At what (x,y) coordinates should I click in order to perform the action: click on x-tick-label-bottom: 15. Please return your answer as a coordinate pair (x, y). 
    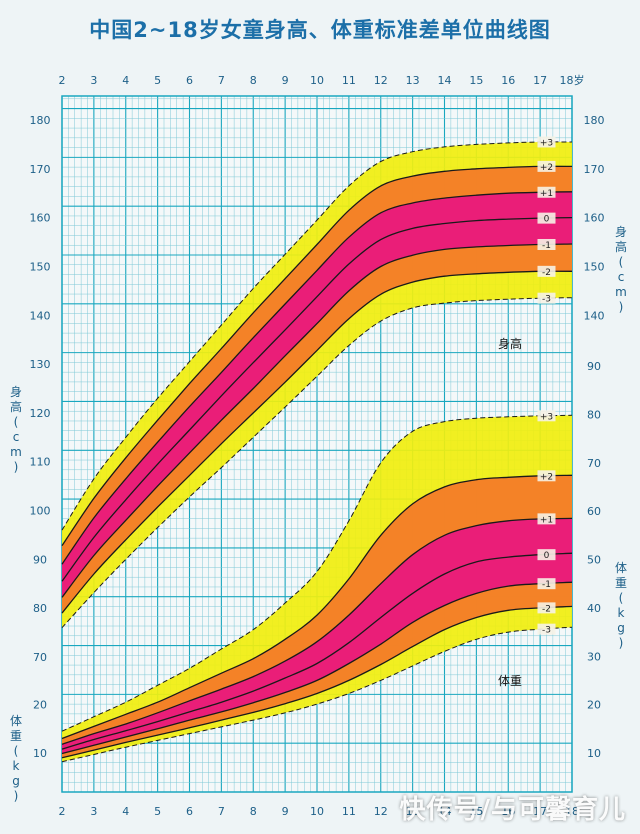
    Looking at the image, I should click on (476, 811).